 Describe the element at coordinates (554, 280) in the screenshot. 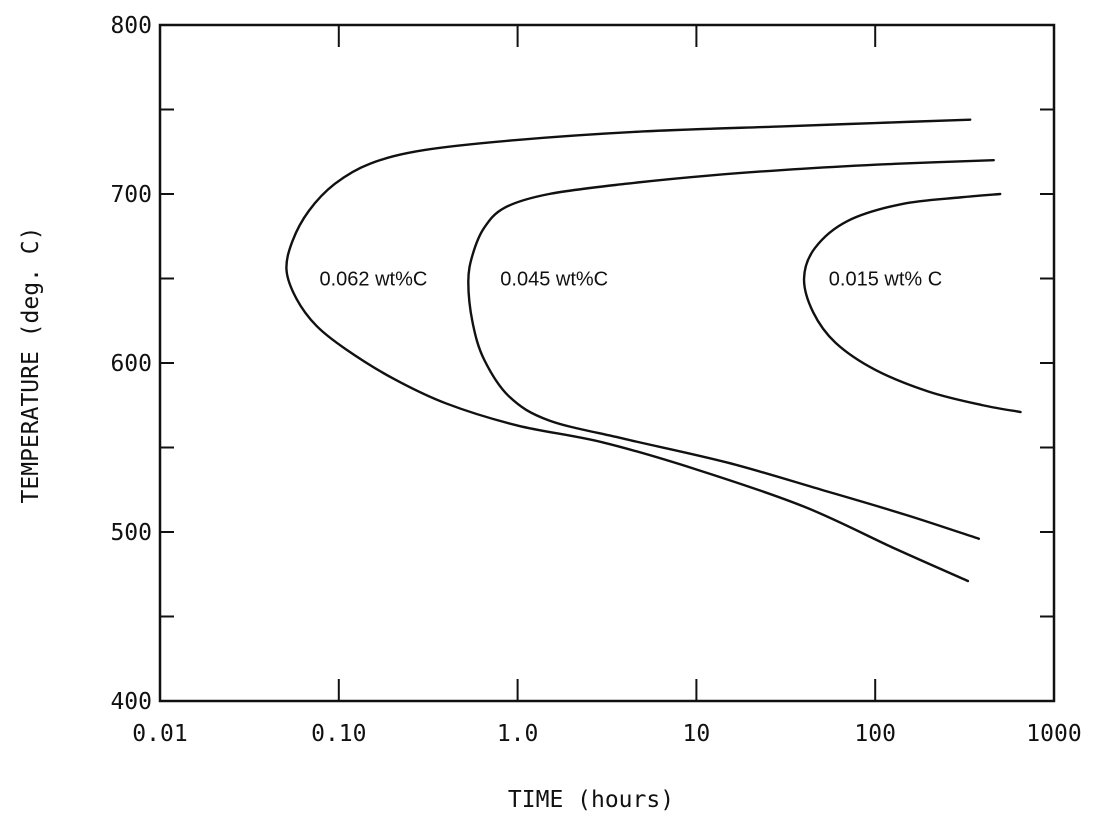

I see `series-label-2: 0.045 wt%C` at that location.